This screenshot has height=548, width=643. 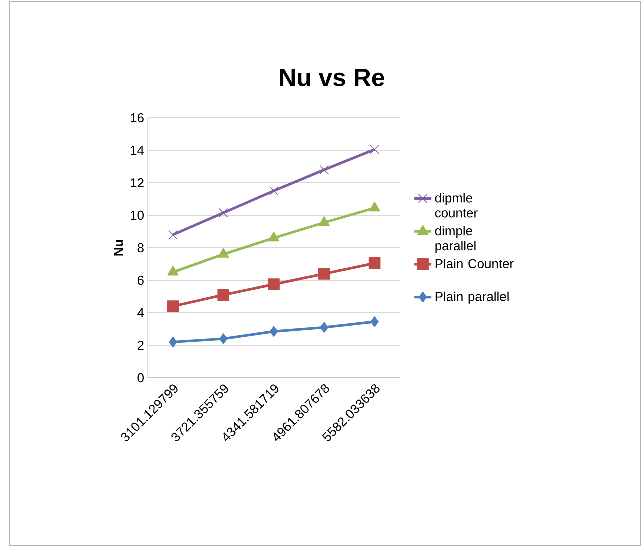 What do you see at coordinates (137, 183) in the screenshot?
I see `y-tick-label: 12` at bounding box center [137, 183].